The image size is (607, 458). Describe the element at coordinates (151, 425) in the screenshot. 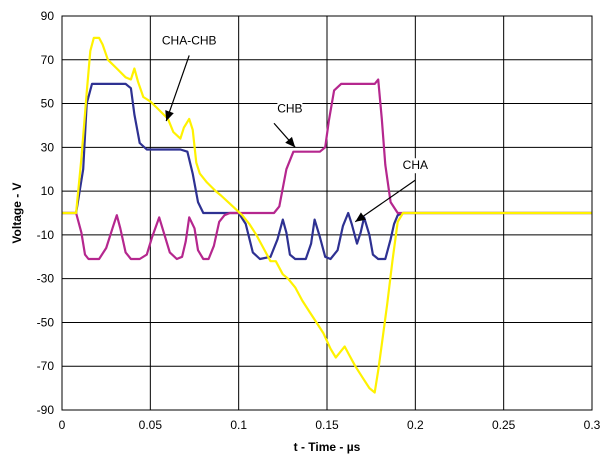

I see `x-tick-label: 0.05` at that location.